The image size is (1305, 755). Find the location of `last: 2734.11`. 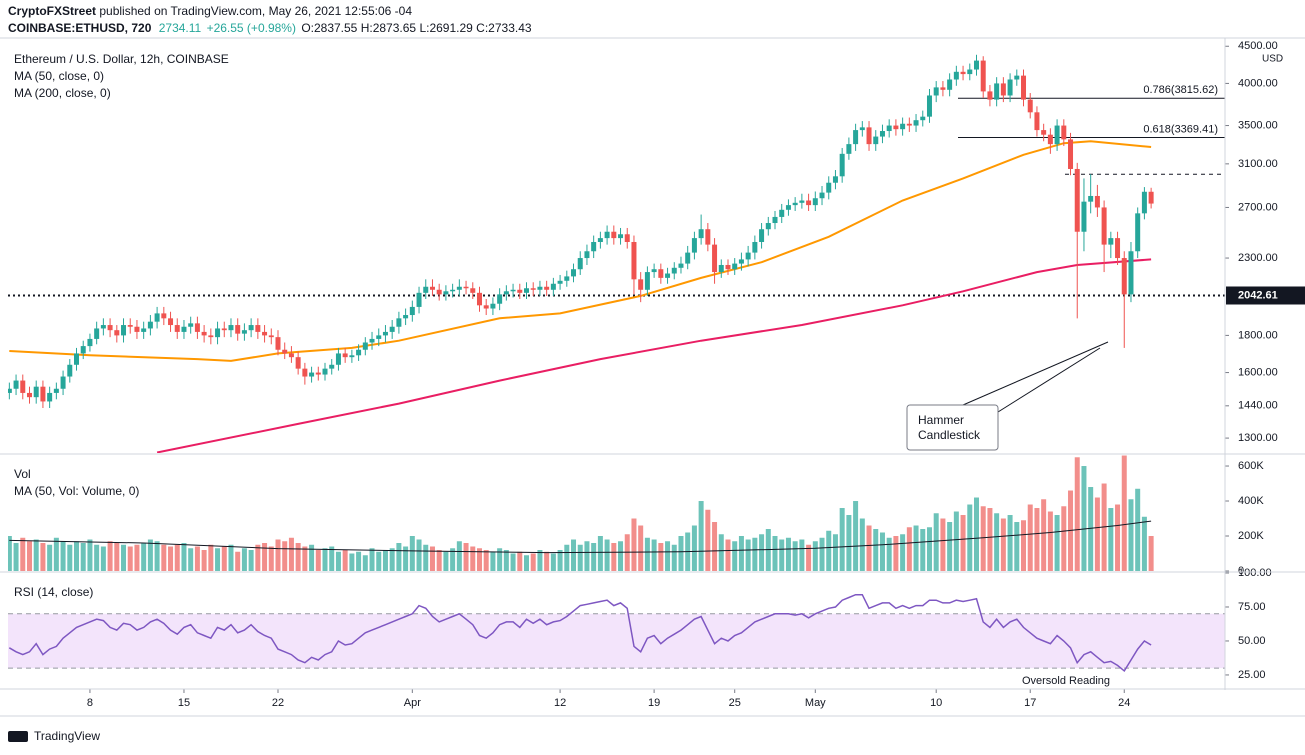

last: 2734.11 is located at coordinates (180, 28).